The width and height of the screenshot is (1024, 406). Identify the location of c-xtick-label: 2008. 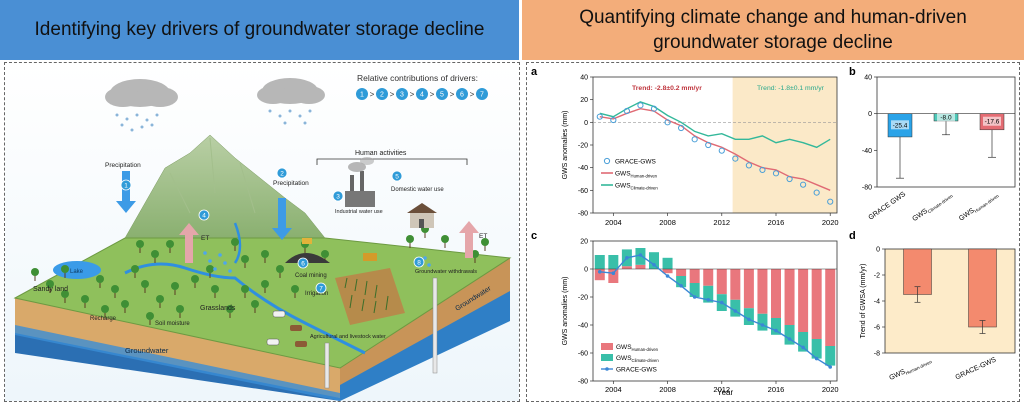
(667, 389).